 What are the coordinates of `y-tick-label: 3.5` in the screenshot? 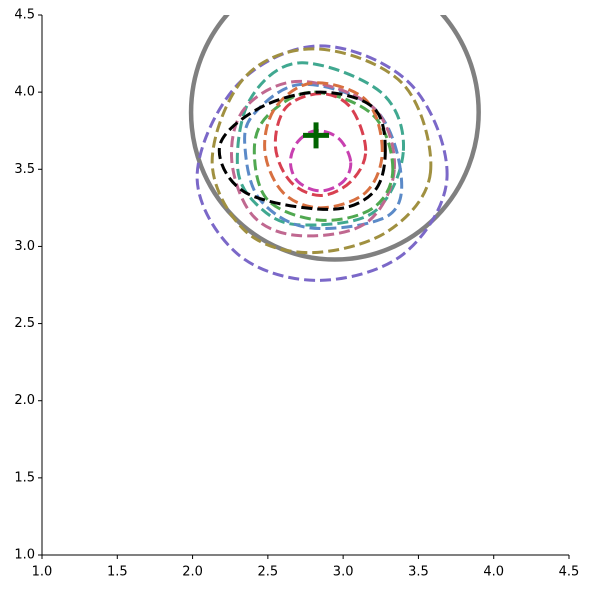 It's located at (24, 169).